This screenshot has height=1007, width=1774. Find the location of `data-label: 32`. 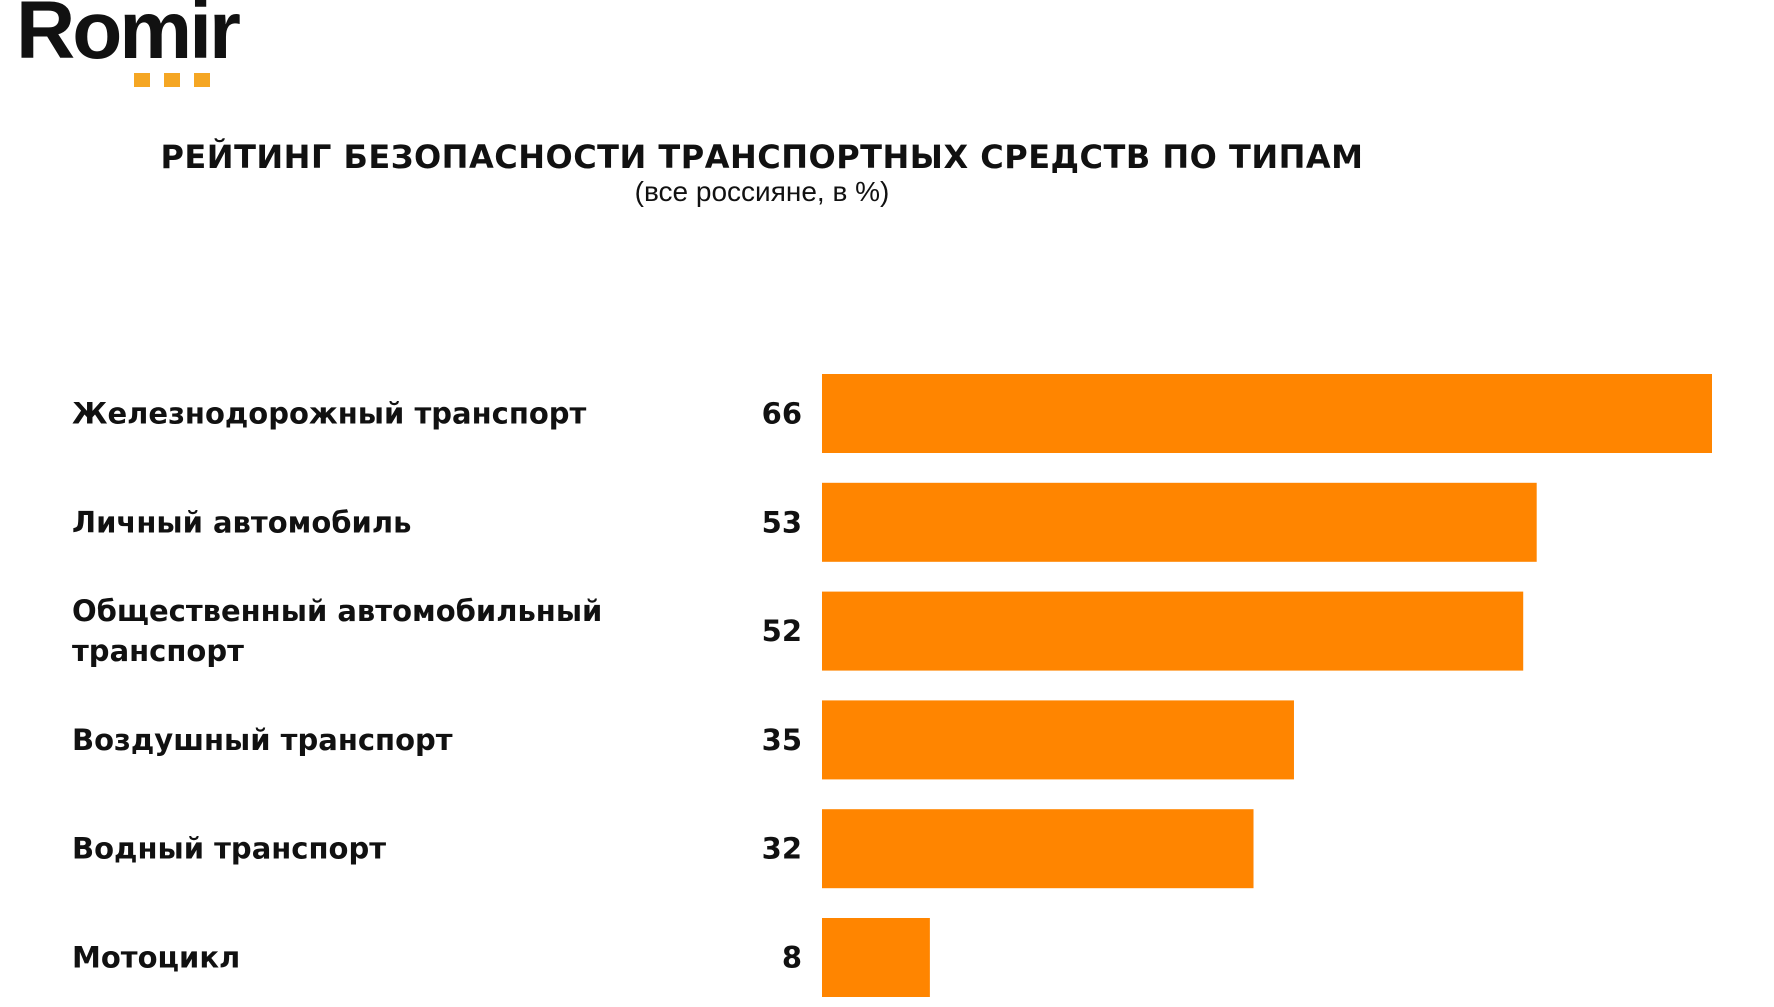

data-label: 32 is located at coordinates (782, 849).